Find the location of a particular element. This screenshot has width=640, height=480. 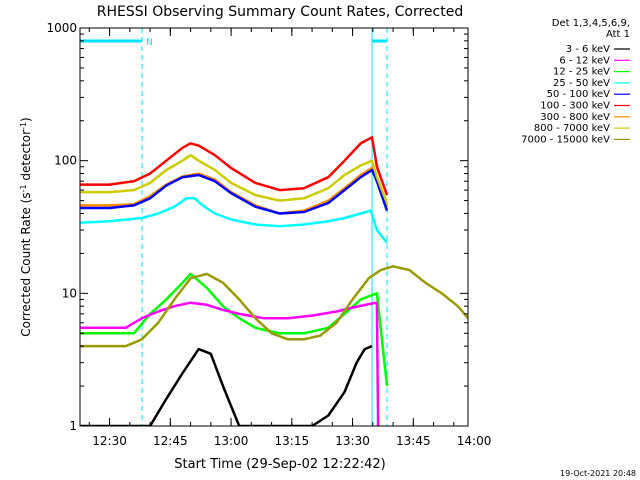

legend-entry: 300 - 800 keV is located at coordinates (575, 117).